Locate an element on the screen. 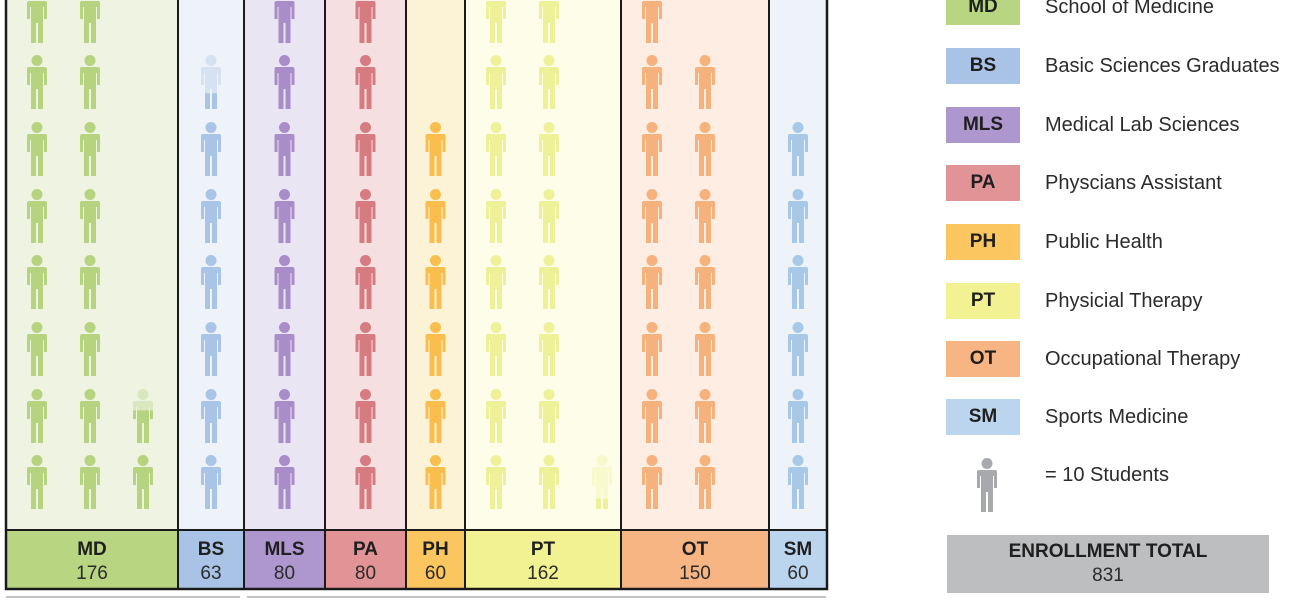  legend-item-mls: MLS Medical Lab Sciences is located at coordinates (1123, 125).